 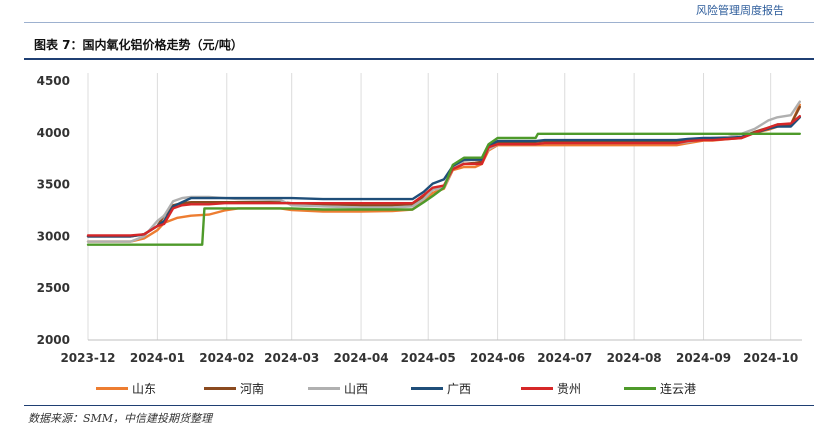 I want to click on x-tick-label: 2024-07, so click(x=564, y=358).